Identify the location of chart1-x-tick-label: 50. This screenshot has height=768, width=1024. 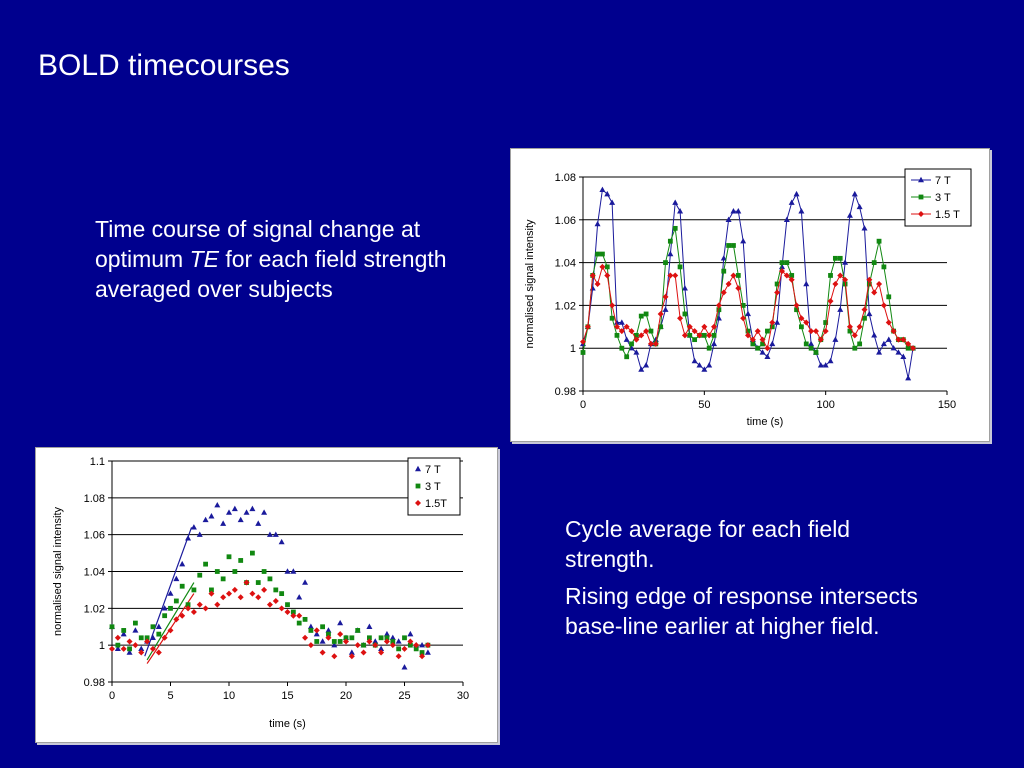
(704, 405).